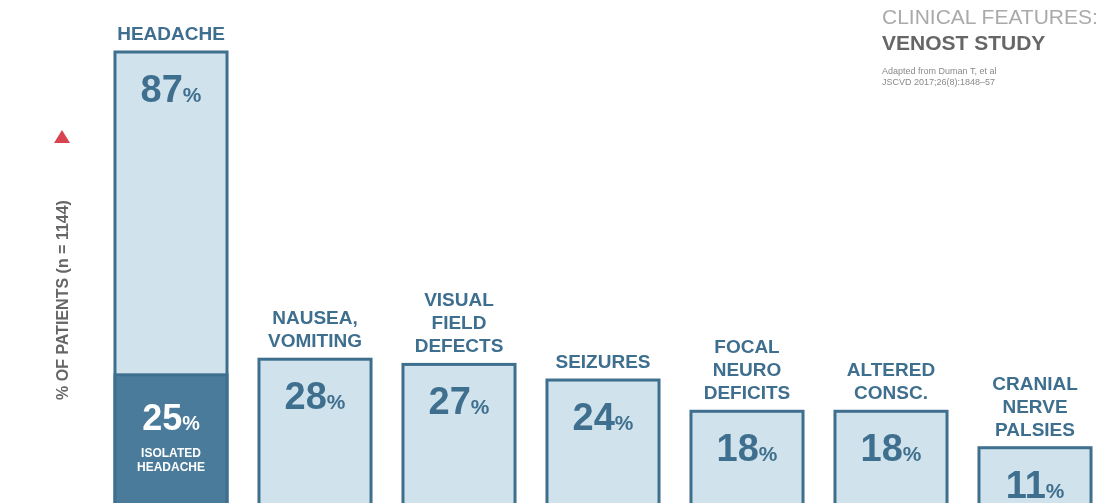 The image size is (1120, 503). What do you see at coordinates (939, 76) in the screenshot?
I see `annotation: Adapted from Duman T, et al JSCVD 2017;26(8):1848–57` at bounding box center [939, 76].